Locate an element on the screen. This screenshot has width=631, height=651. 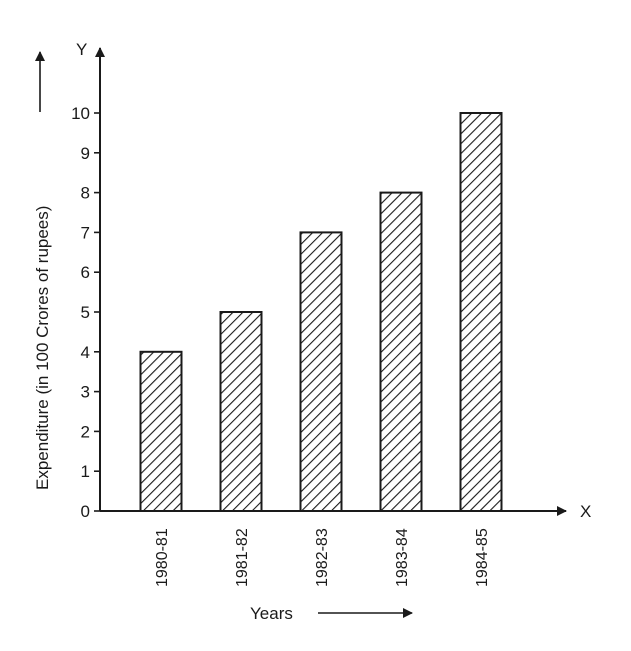
y-tick-group: 0 1 2 3 4 5 6 7 8 9 10 is located at coordinates (85, 312).